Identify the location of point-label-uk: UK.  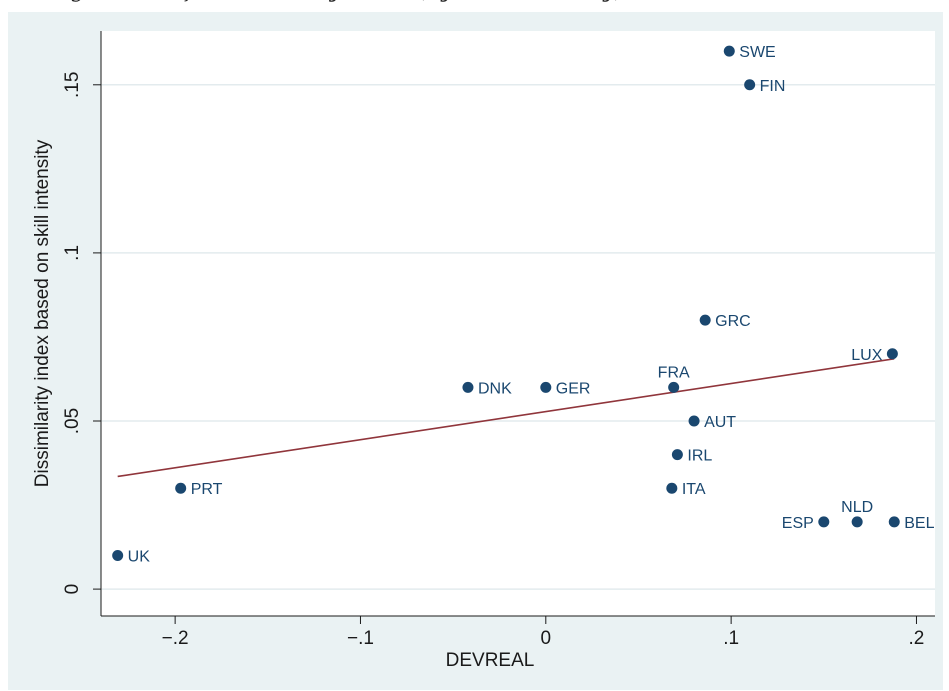
(139, 556).